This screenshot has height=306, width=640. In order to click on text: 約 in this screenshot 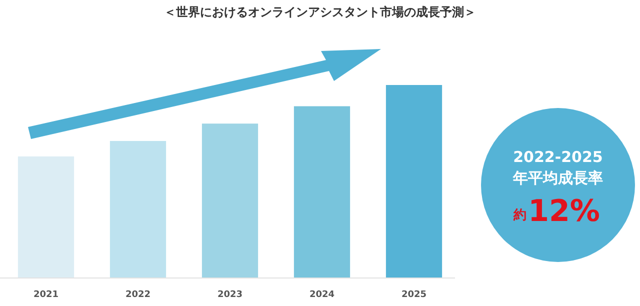, I will do `click(519, 215)`.